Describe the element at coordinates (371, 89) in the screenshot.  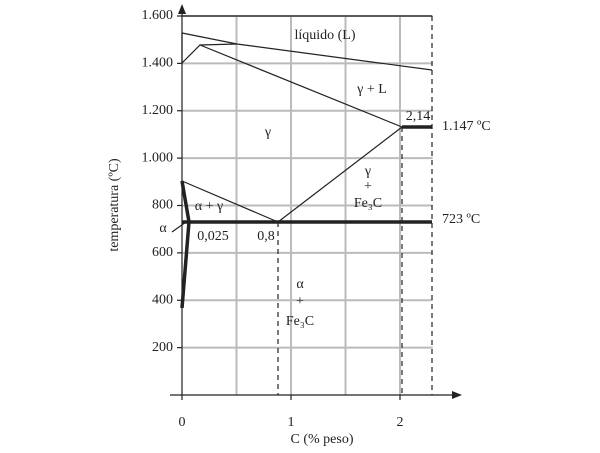
I see `region-label: γ + L` at that location.